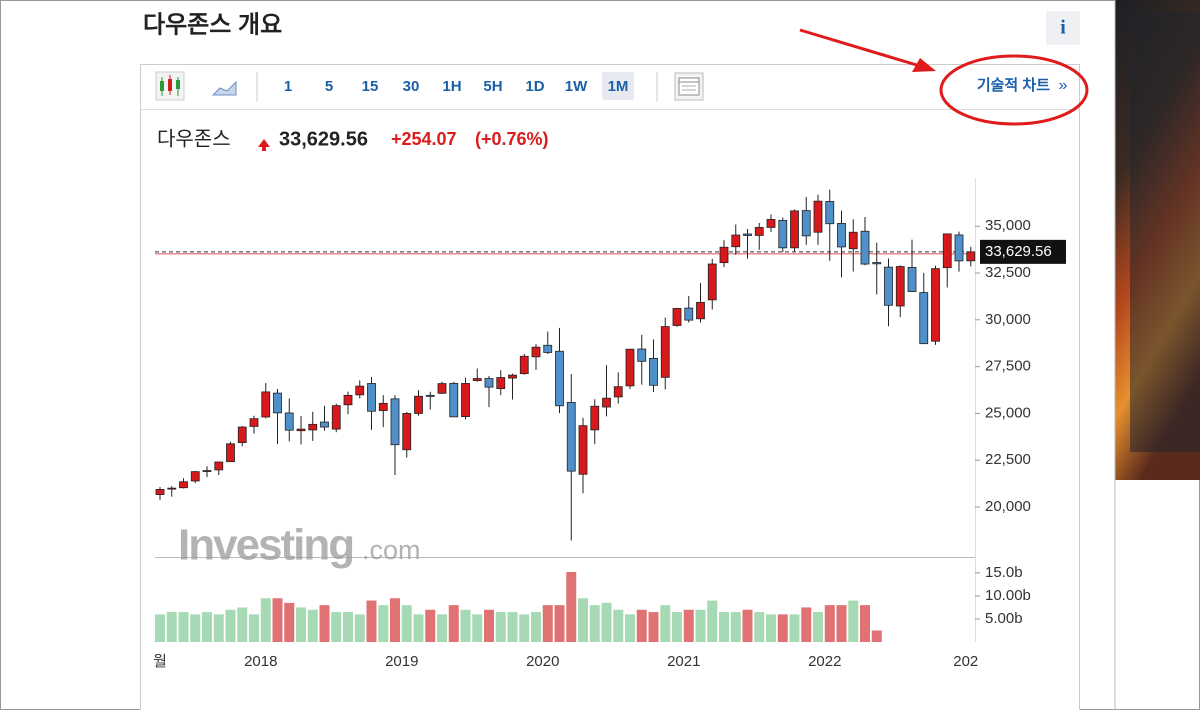 This screenshot has height=710, width=1200. What do you see at coordinates (576, 86) in the screenshot?
I see `interval-button: 1W` at bounding box center [576, 86].